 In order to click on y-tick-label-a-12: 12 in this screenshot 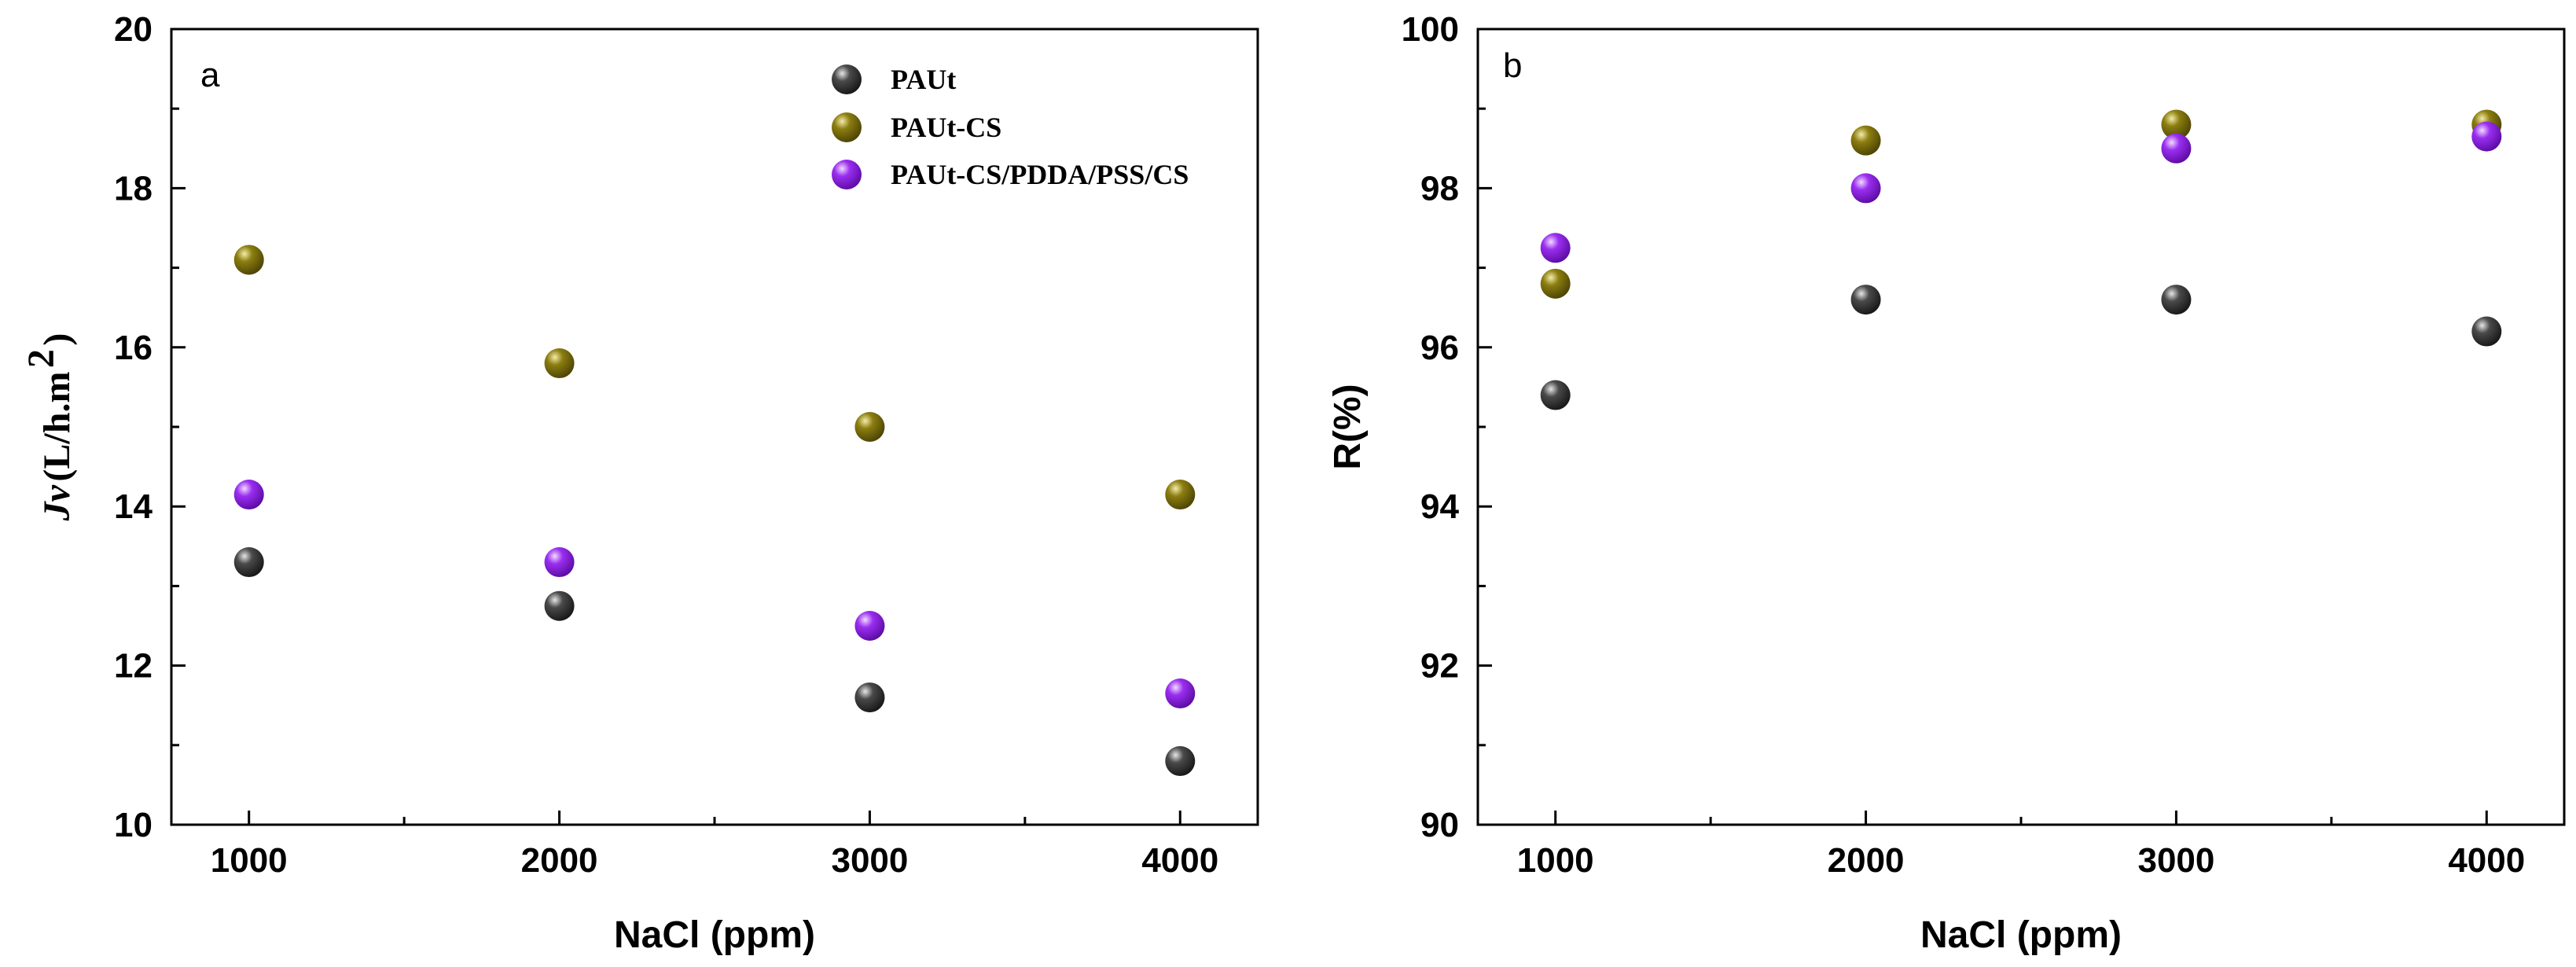, I will do `click(133, 666)`.